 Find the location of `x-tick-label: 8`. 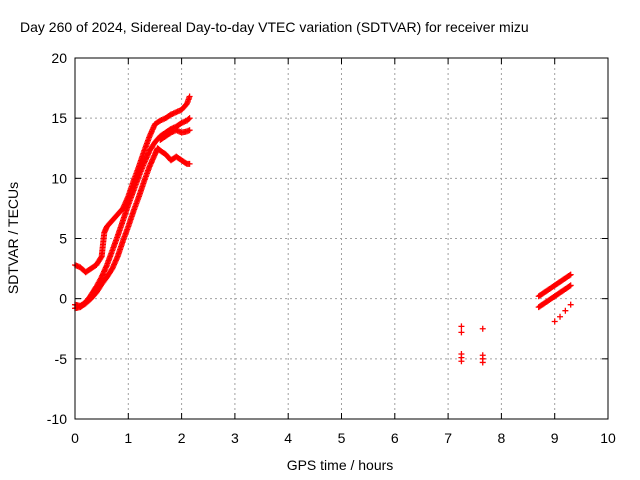

x-tick-label: 8 is located at coordinates (502, 438).